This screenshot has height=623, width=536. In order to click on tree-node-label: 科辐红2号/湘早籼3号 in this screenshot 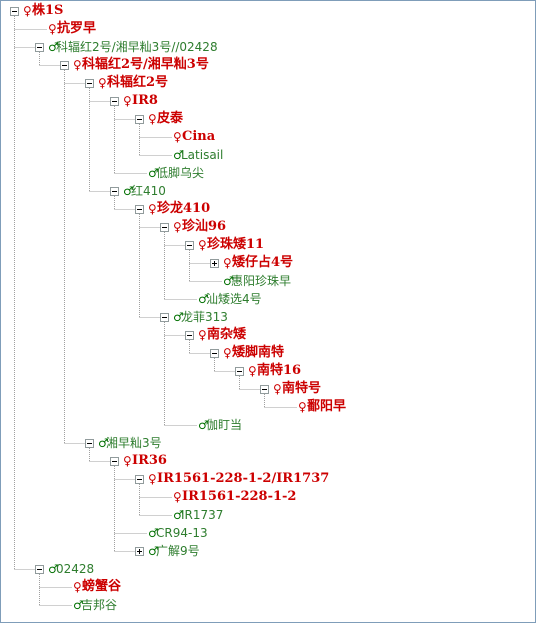, I will do `click(145, 64)`.